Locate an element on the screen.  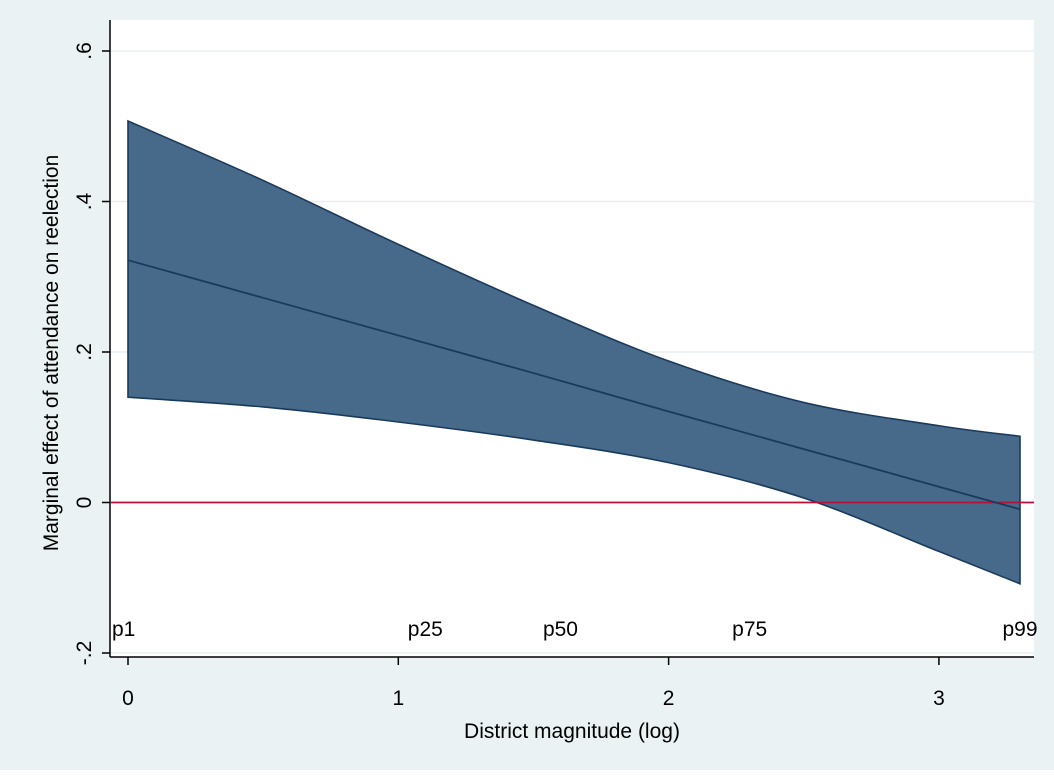
percentile-label: p75 is located at coordinates (749, 629).